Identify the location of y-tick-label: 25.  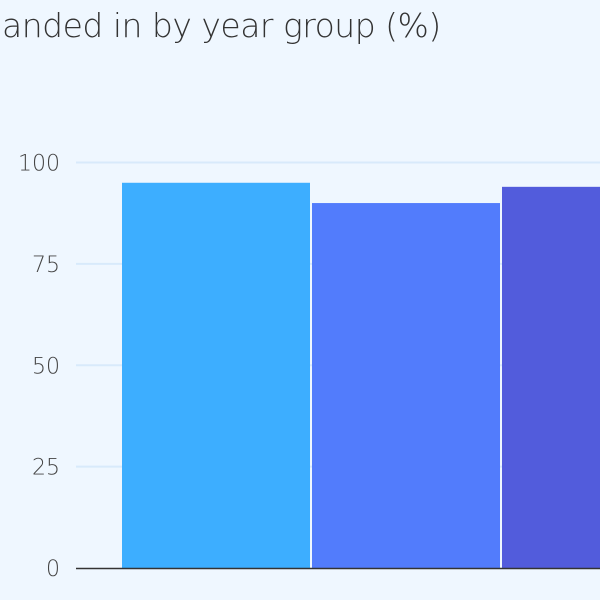
(46, 468).